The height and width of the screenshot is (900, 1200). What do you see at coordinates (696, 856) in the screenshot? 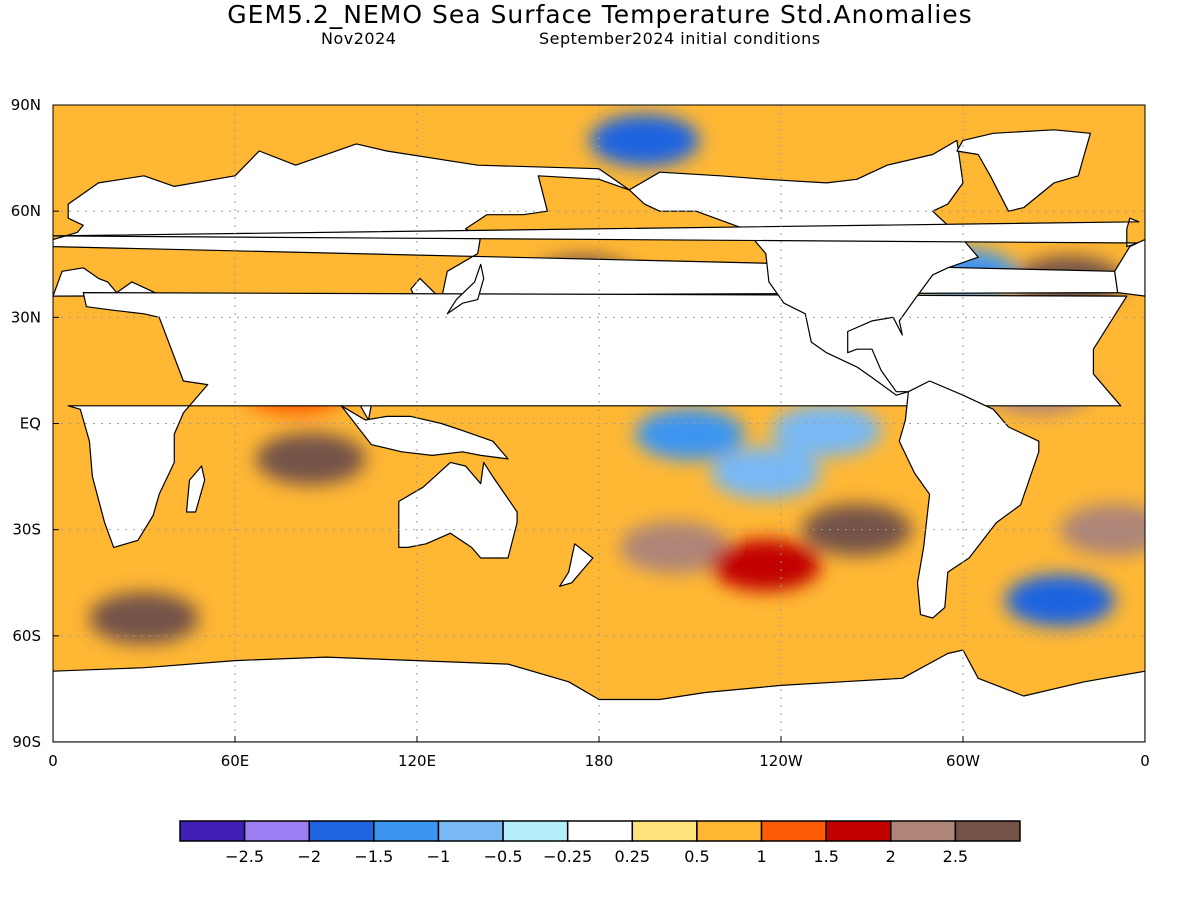
I see `colorbar-label: 0.5` at bounding box center [696, 856].